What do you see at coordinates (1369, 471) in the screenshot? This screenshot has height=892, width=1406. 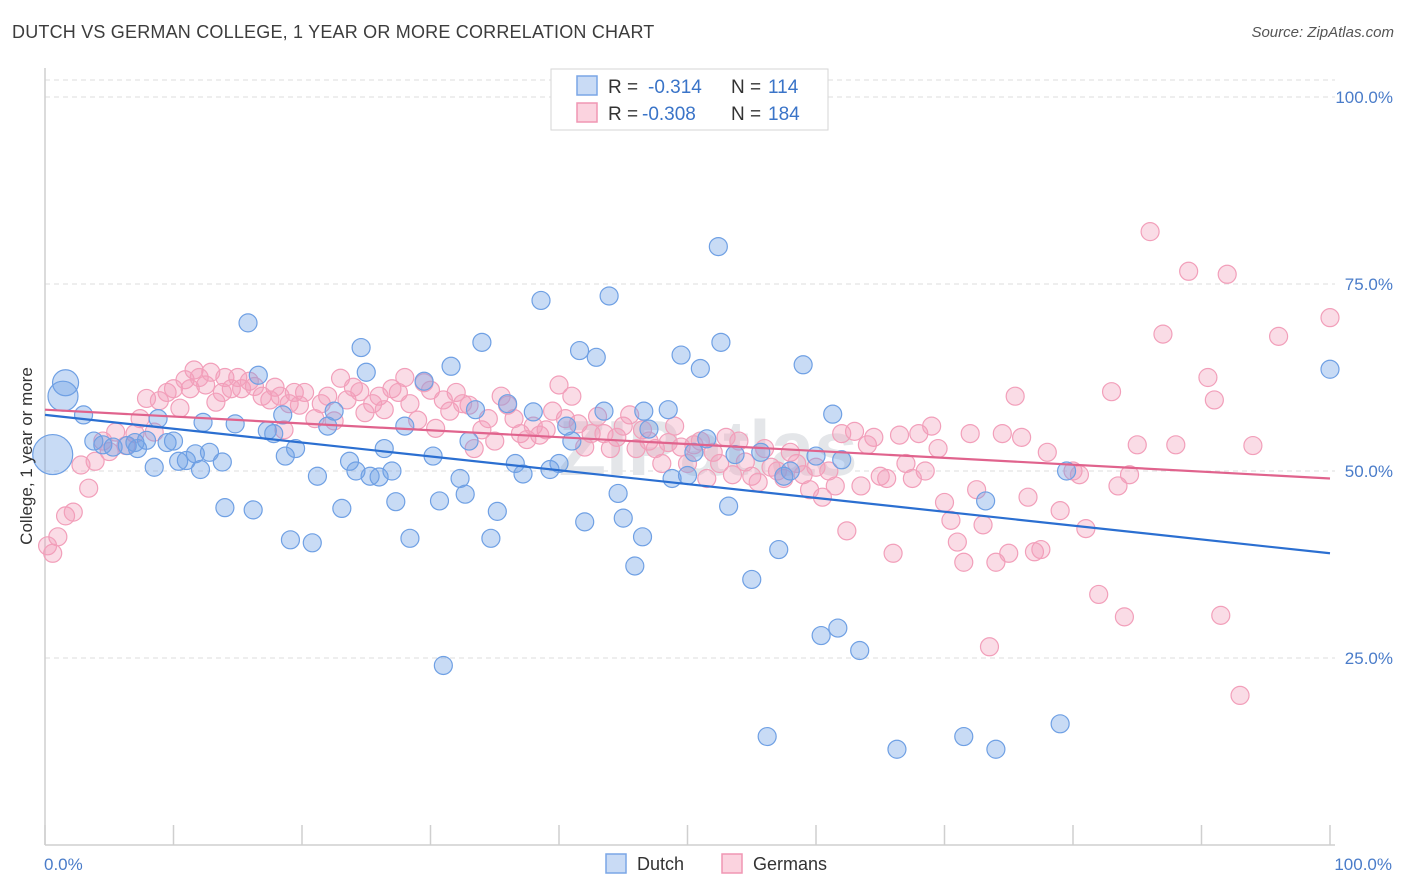 I see `y-tick-label: 50.0%` at bounding box center [1369, 471].